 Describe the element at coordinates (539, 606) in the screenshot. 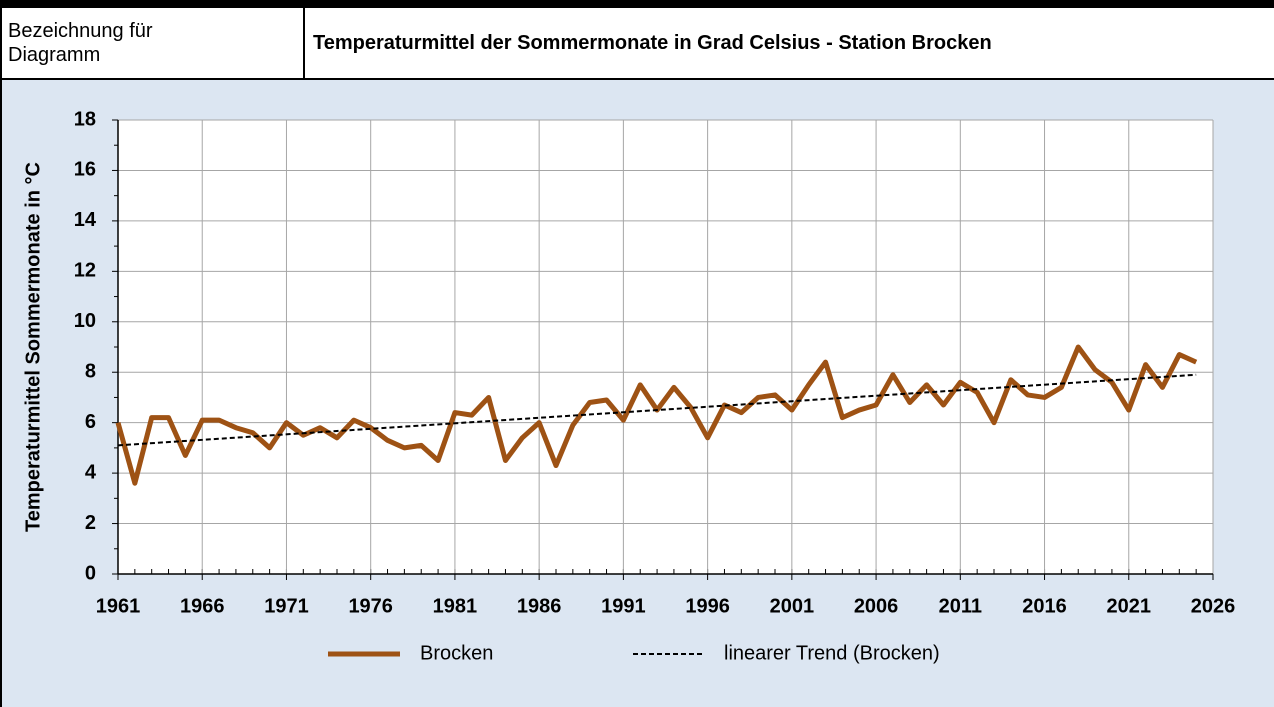

I see `x-tick-label: 1986` at that location.